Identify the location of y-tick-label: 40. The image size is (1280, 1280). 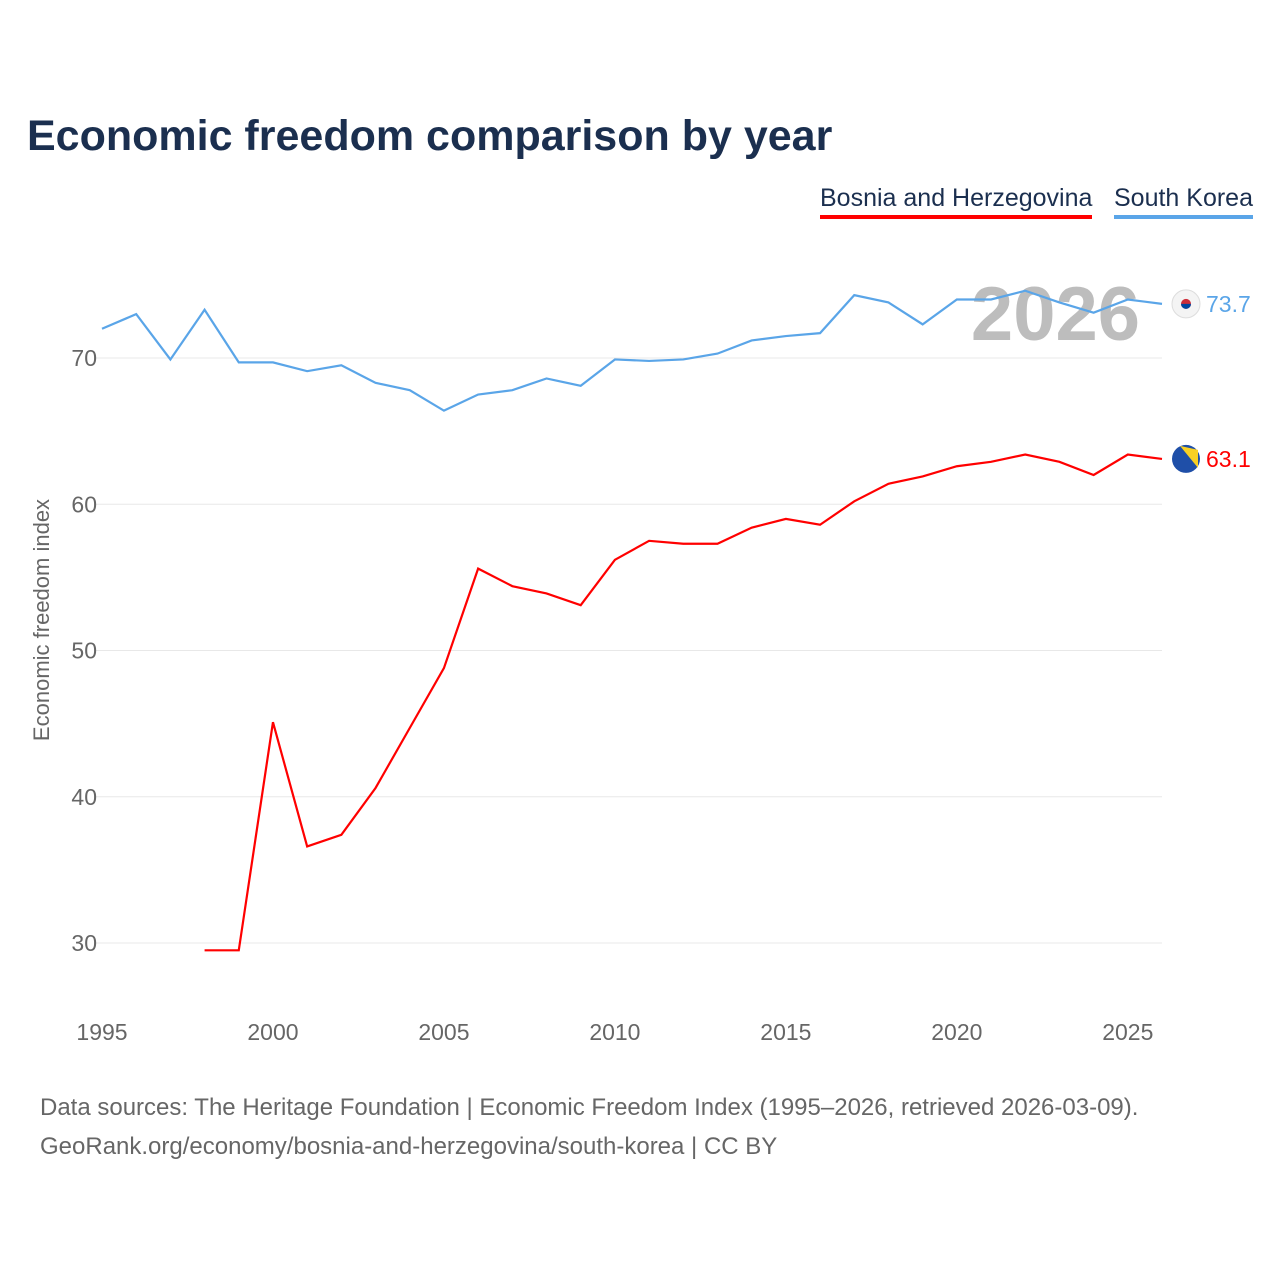
(84, 797).